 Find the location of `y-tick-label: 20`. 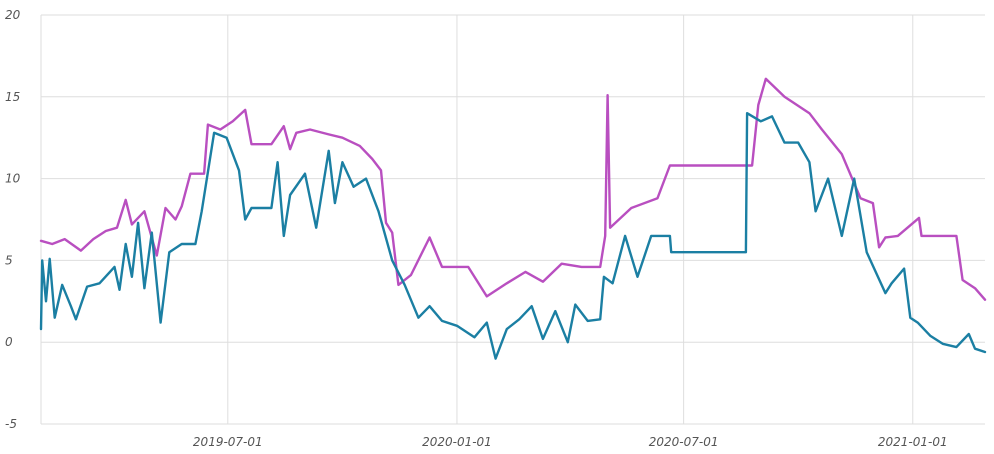

y-tick-label: 20 is located at coordinates (13, 15).